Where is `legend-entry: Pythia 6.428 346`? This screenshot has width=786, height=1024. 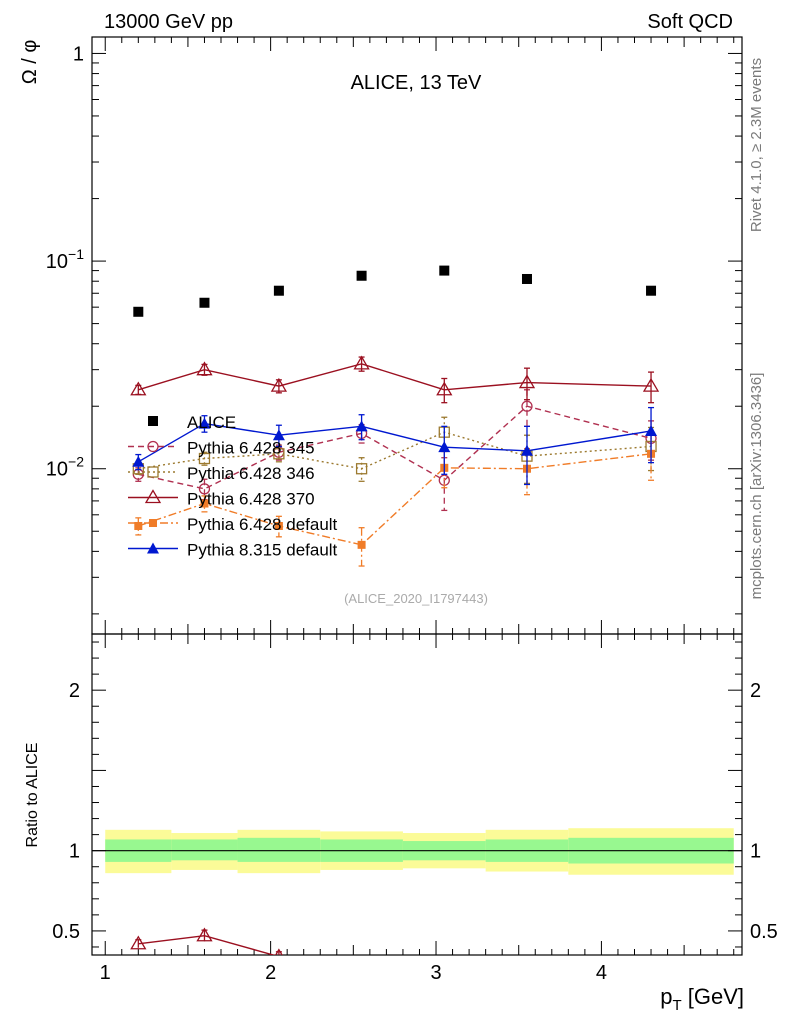
legend-entry: Pythia 6.428 346 is located at coordinates (221, 473).